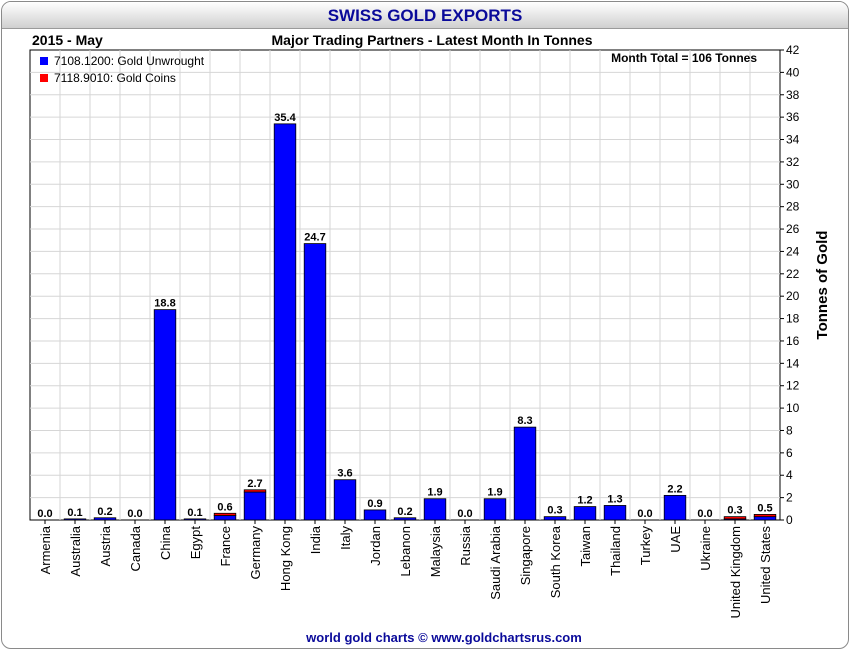  Describe the element at coordinates (793, 50) in the screenshot. I see `y-tick-label: 42` at that location.